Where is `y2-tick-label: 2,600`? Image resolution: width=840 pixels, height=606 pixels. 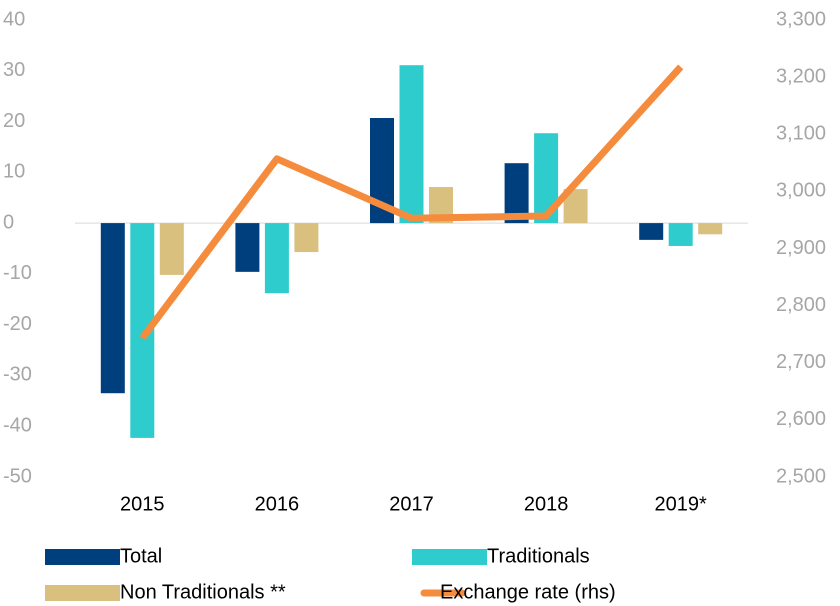 y2-tick-label: 2,600 is located at coordinates (801, 419).